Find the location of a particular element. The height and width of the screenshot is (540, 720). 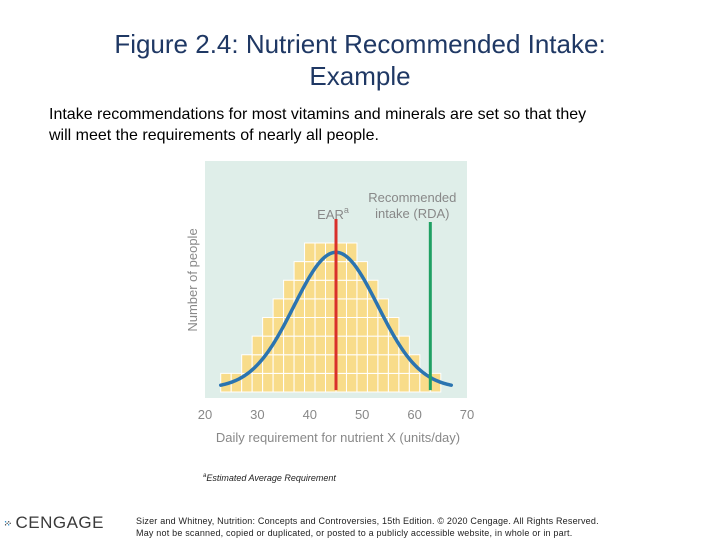

footnote: aEstimated Average Requirement is located at coordinates (269, 478).